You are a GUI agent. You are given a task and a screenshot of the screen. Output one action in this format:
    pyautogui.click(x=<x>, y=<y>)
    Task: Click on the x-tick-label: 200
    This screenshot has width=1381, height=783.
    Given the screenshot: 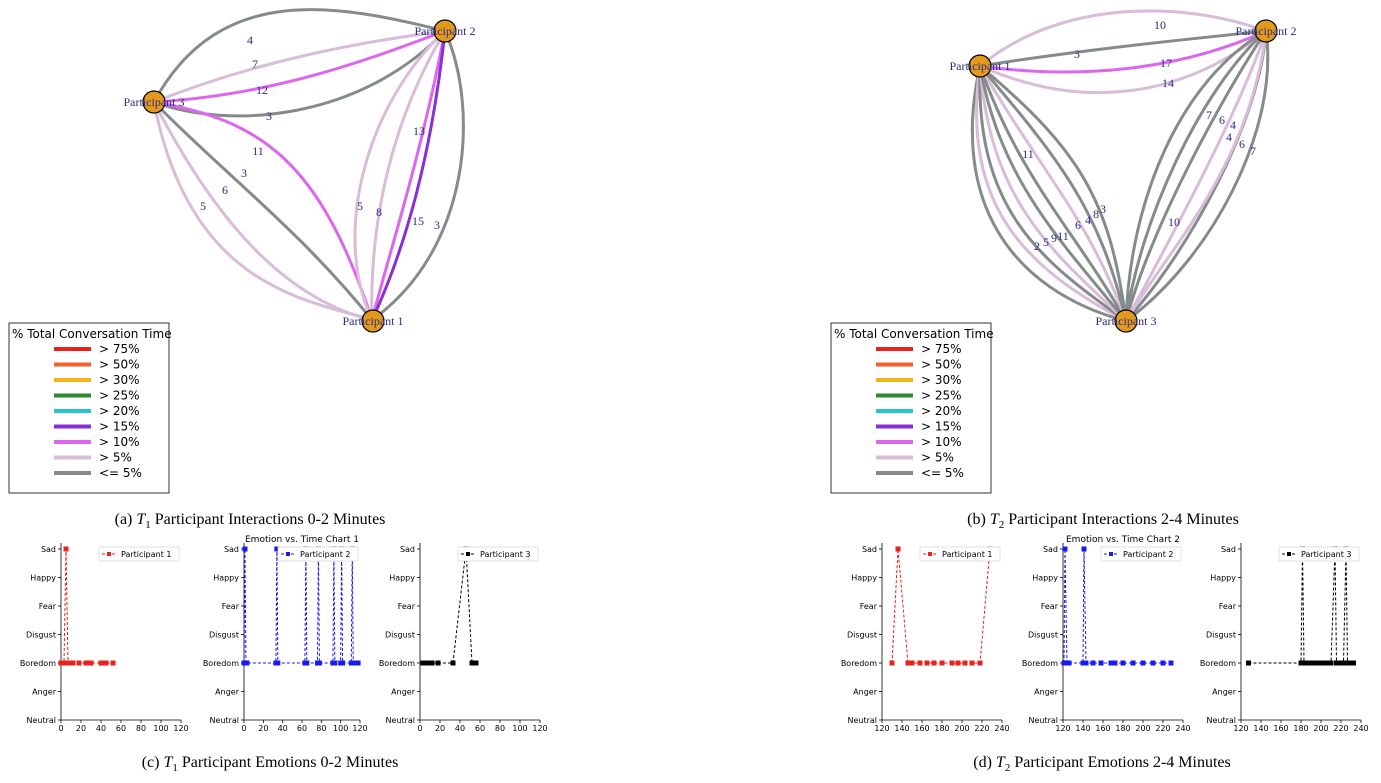 What is the action you would take?
    pyautogui.click(x=961, y=728)
    